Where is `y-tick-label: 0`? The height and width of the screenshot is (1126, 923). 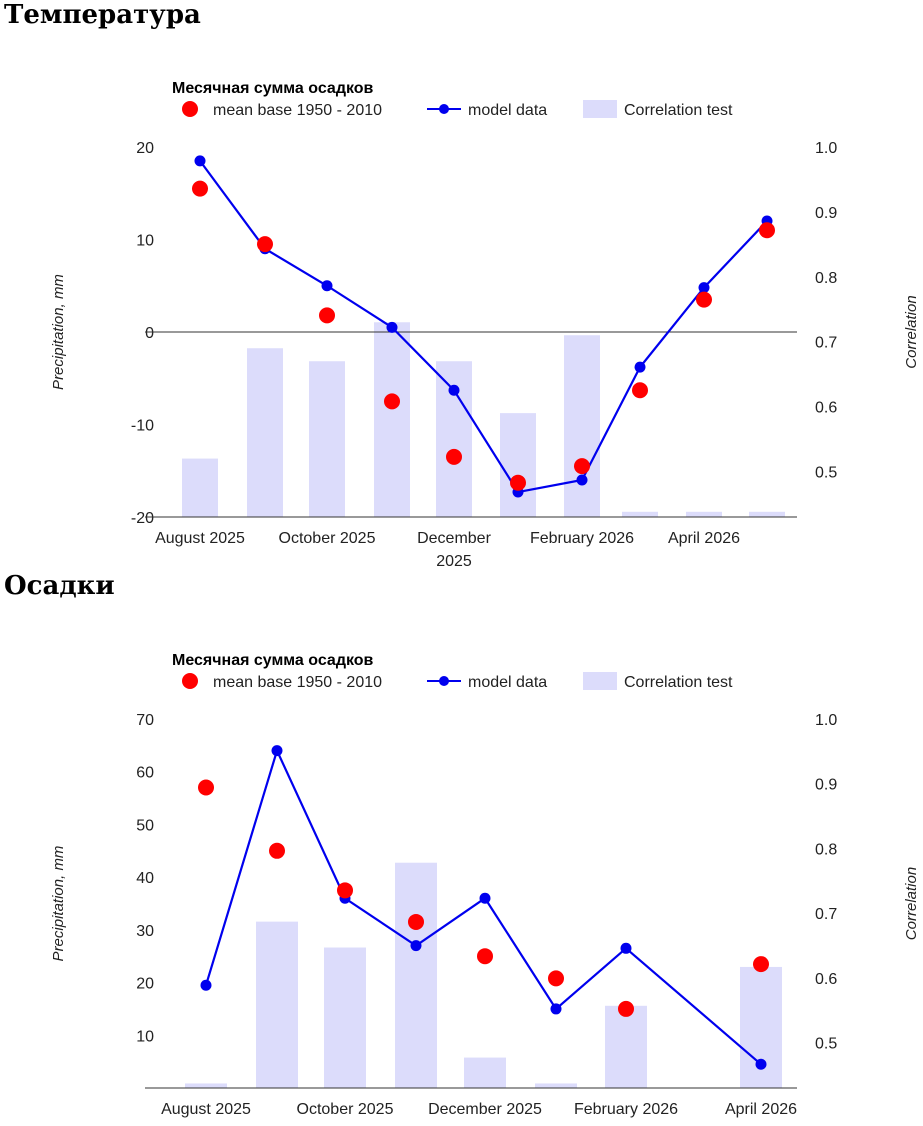
y-tick-label: 0 is located at coordinates (149, 333).